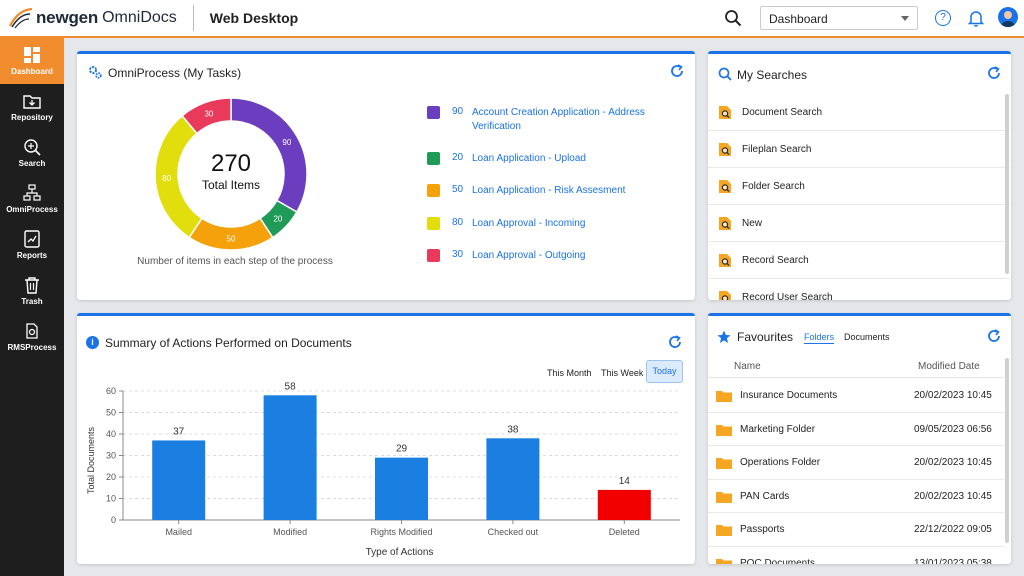 The height and width of the screenshot is (576, 1024). I want to click on col-header-name: Name, so click(747, 366).